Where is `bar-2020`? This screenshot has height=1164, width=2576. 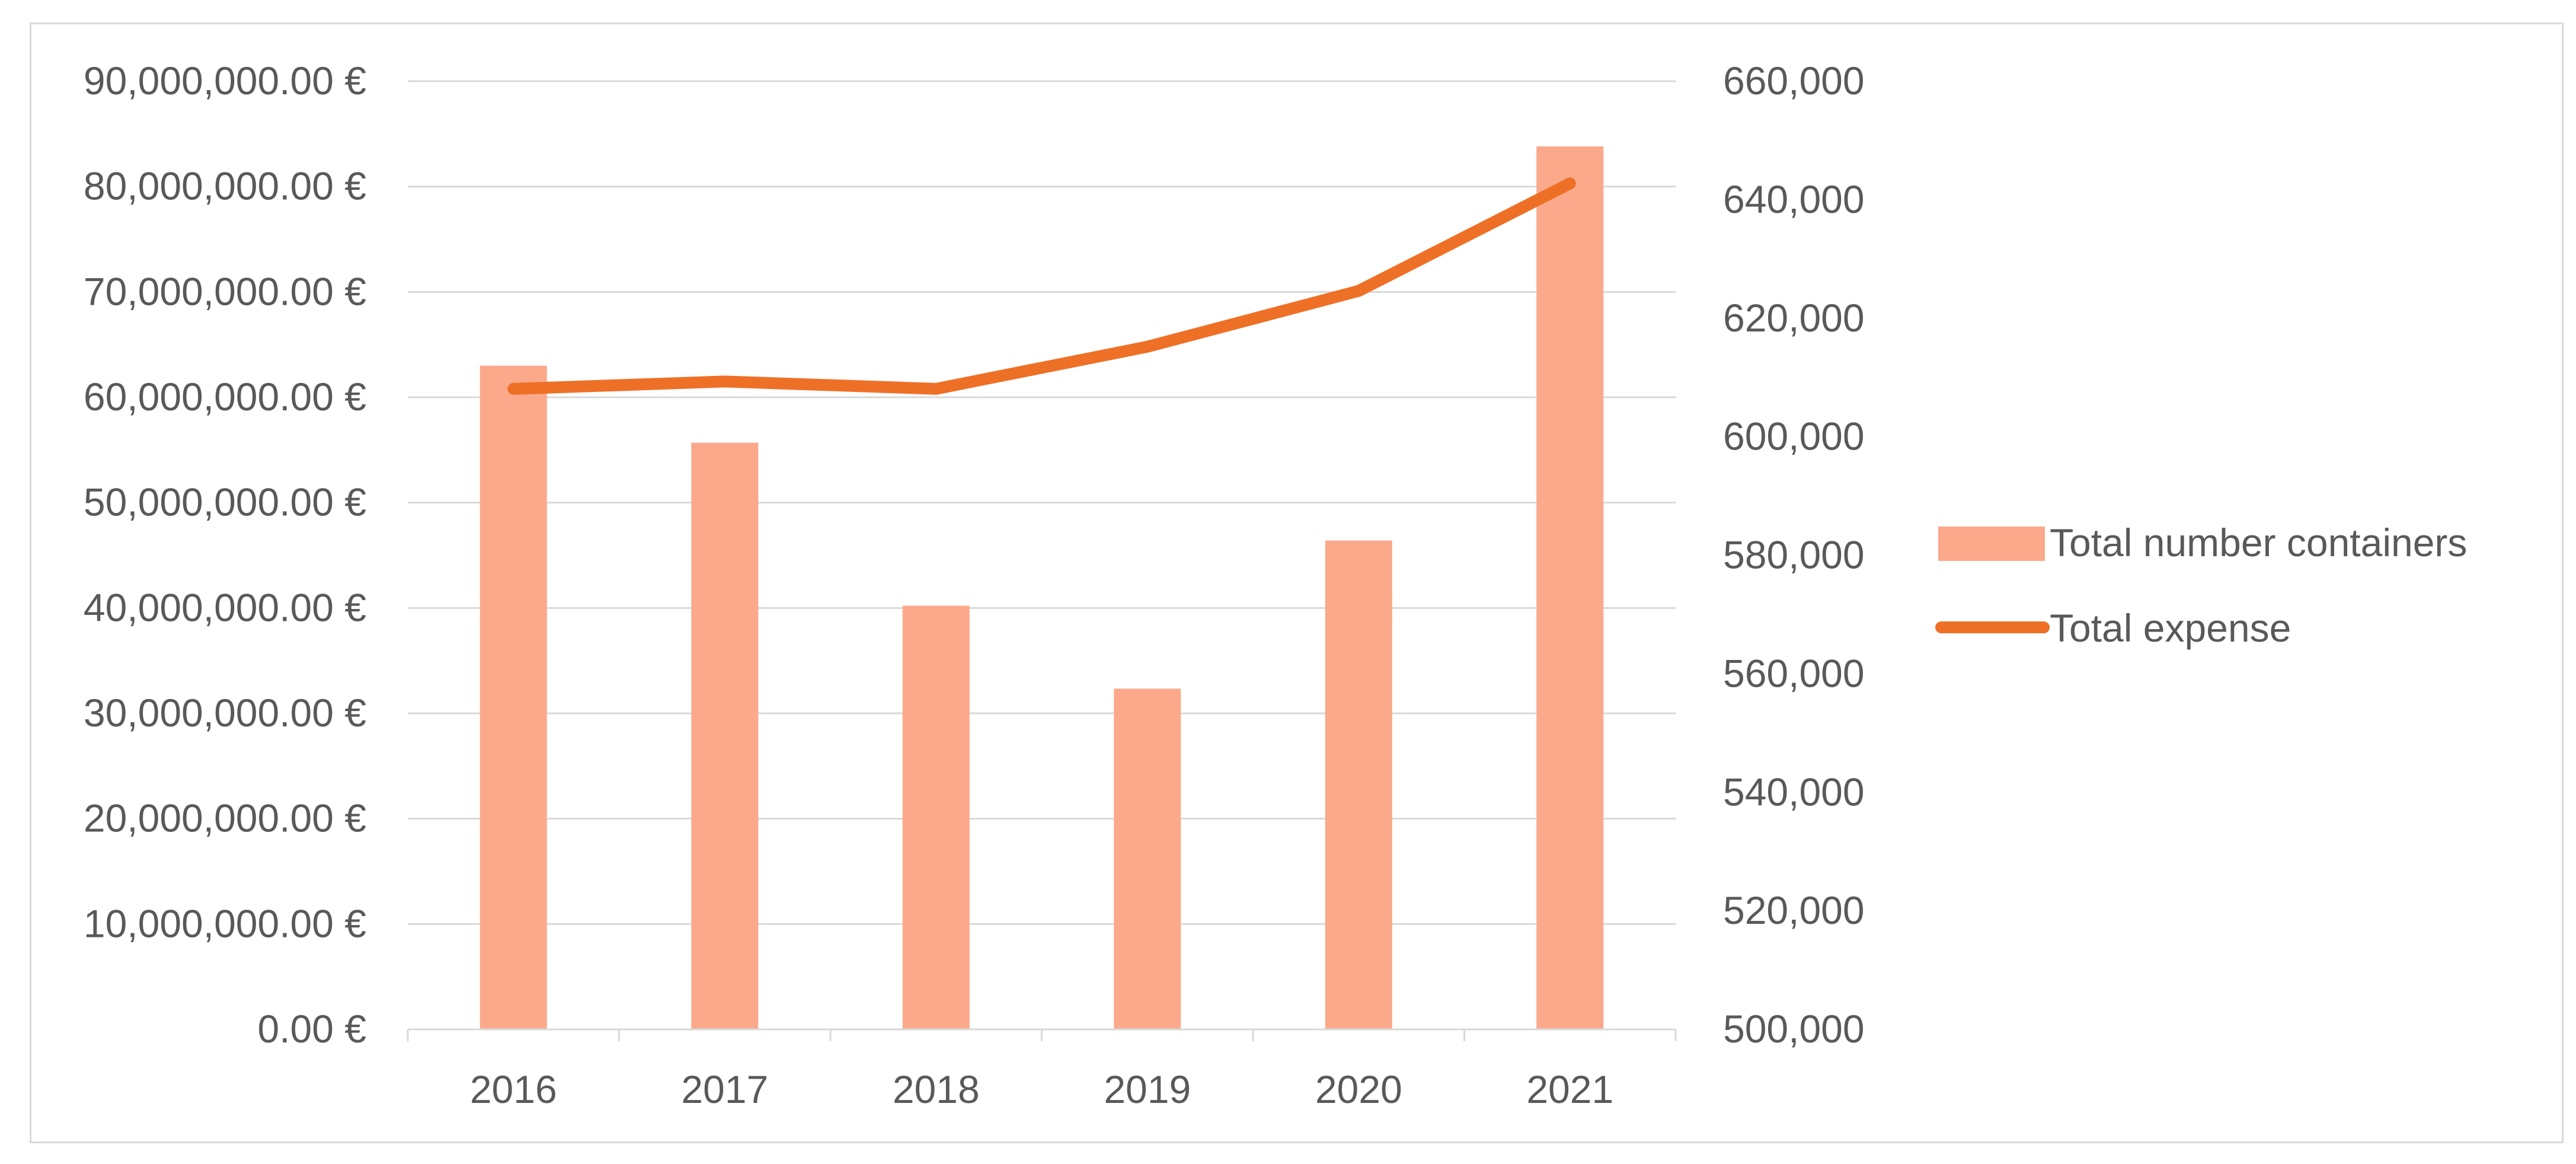 bar-2020 is located at coordinates (1358, 784).